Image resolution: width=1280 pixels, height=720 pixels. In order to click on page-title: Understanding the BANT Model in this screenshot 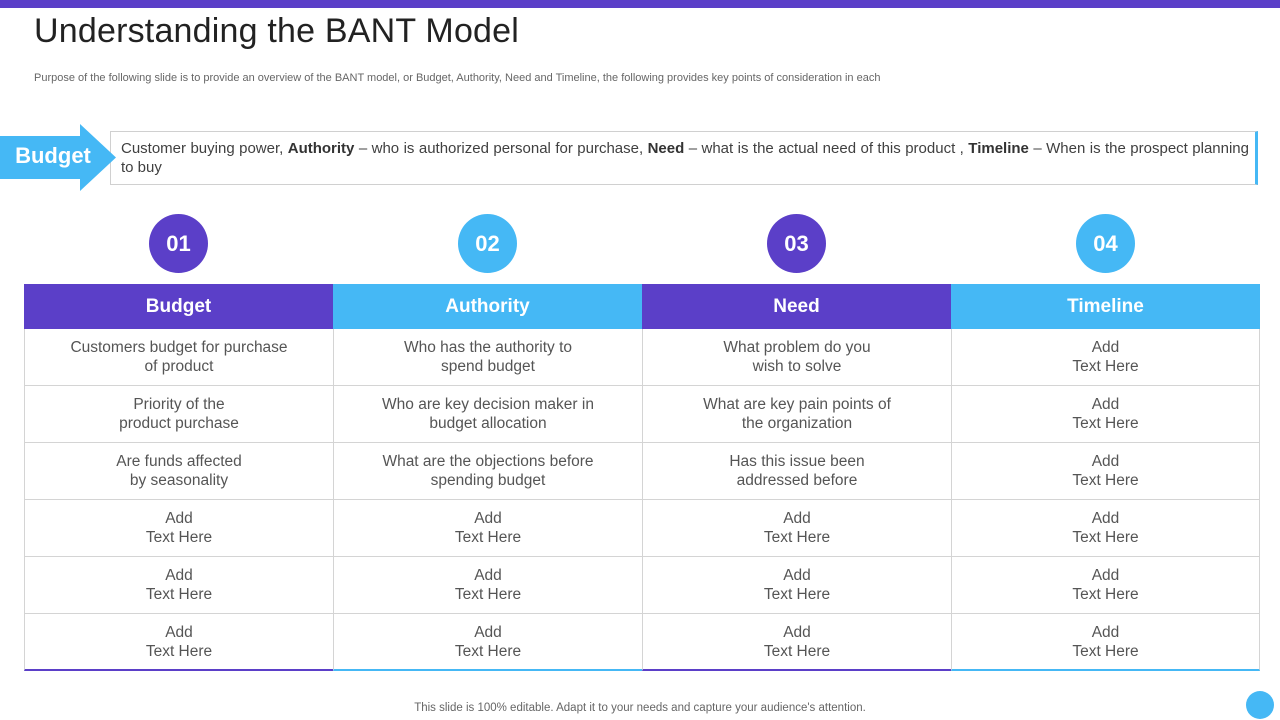, I will do `click(277, 31)`.